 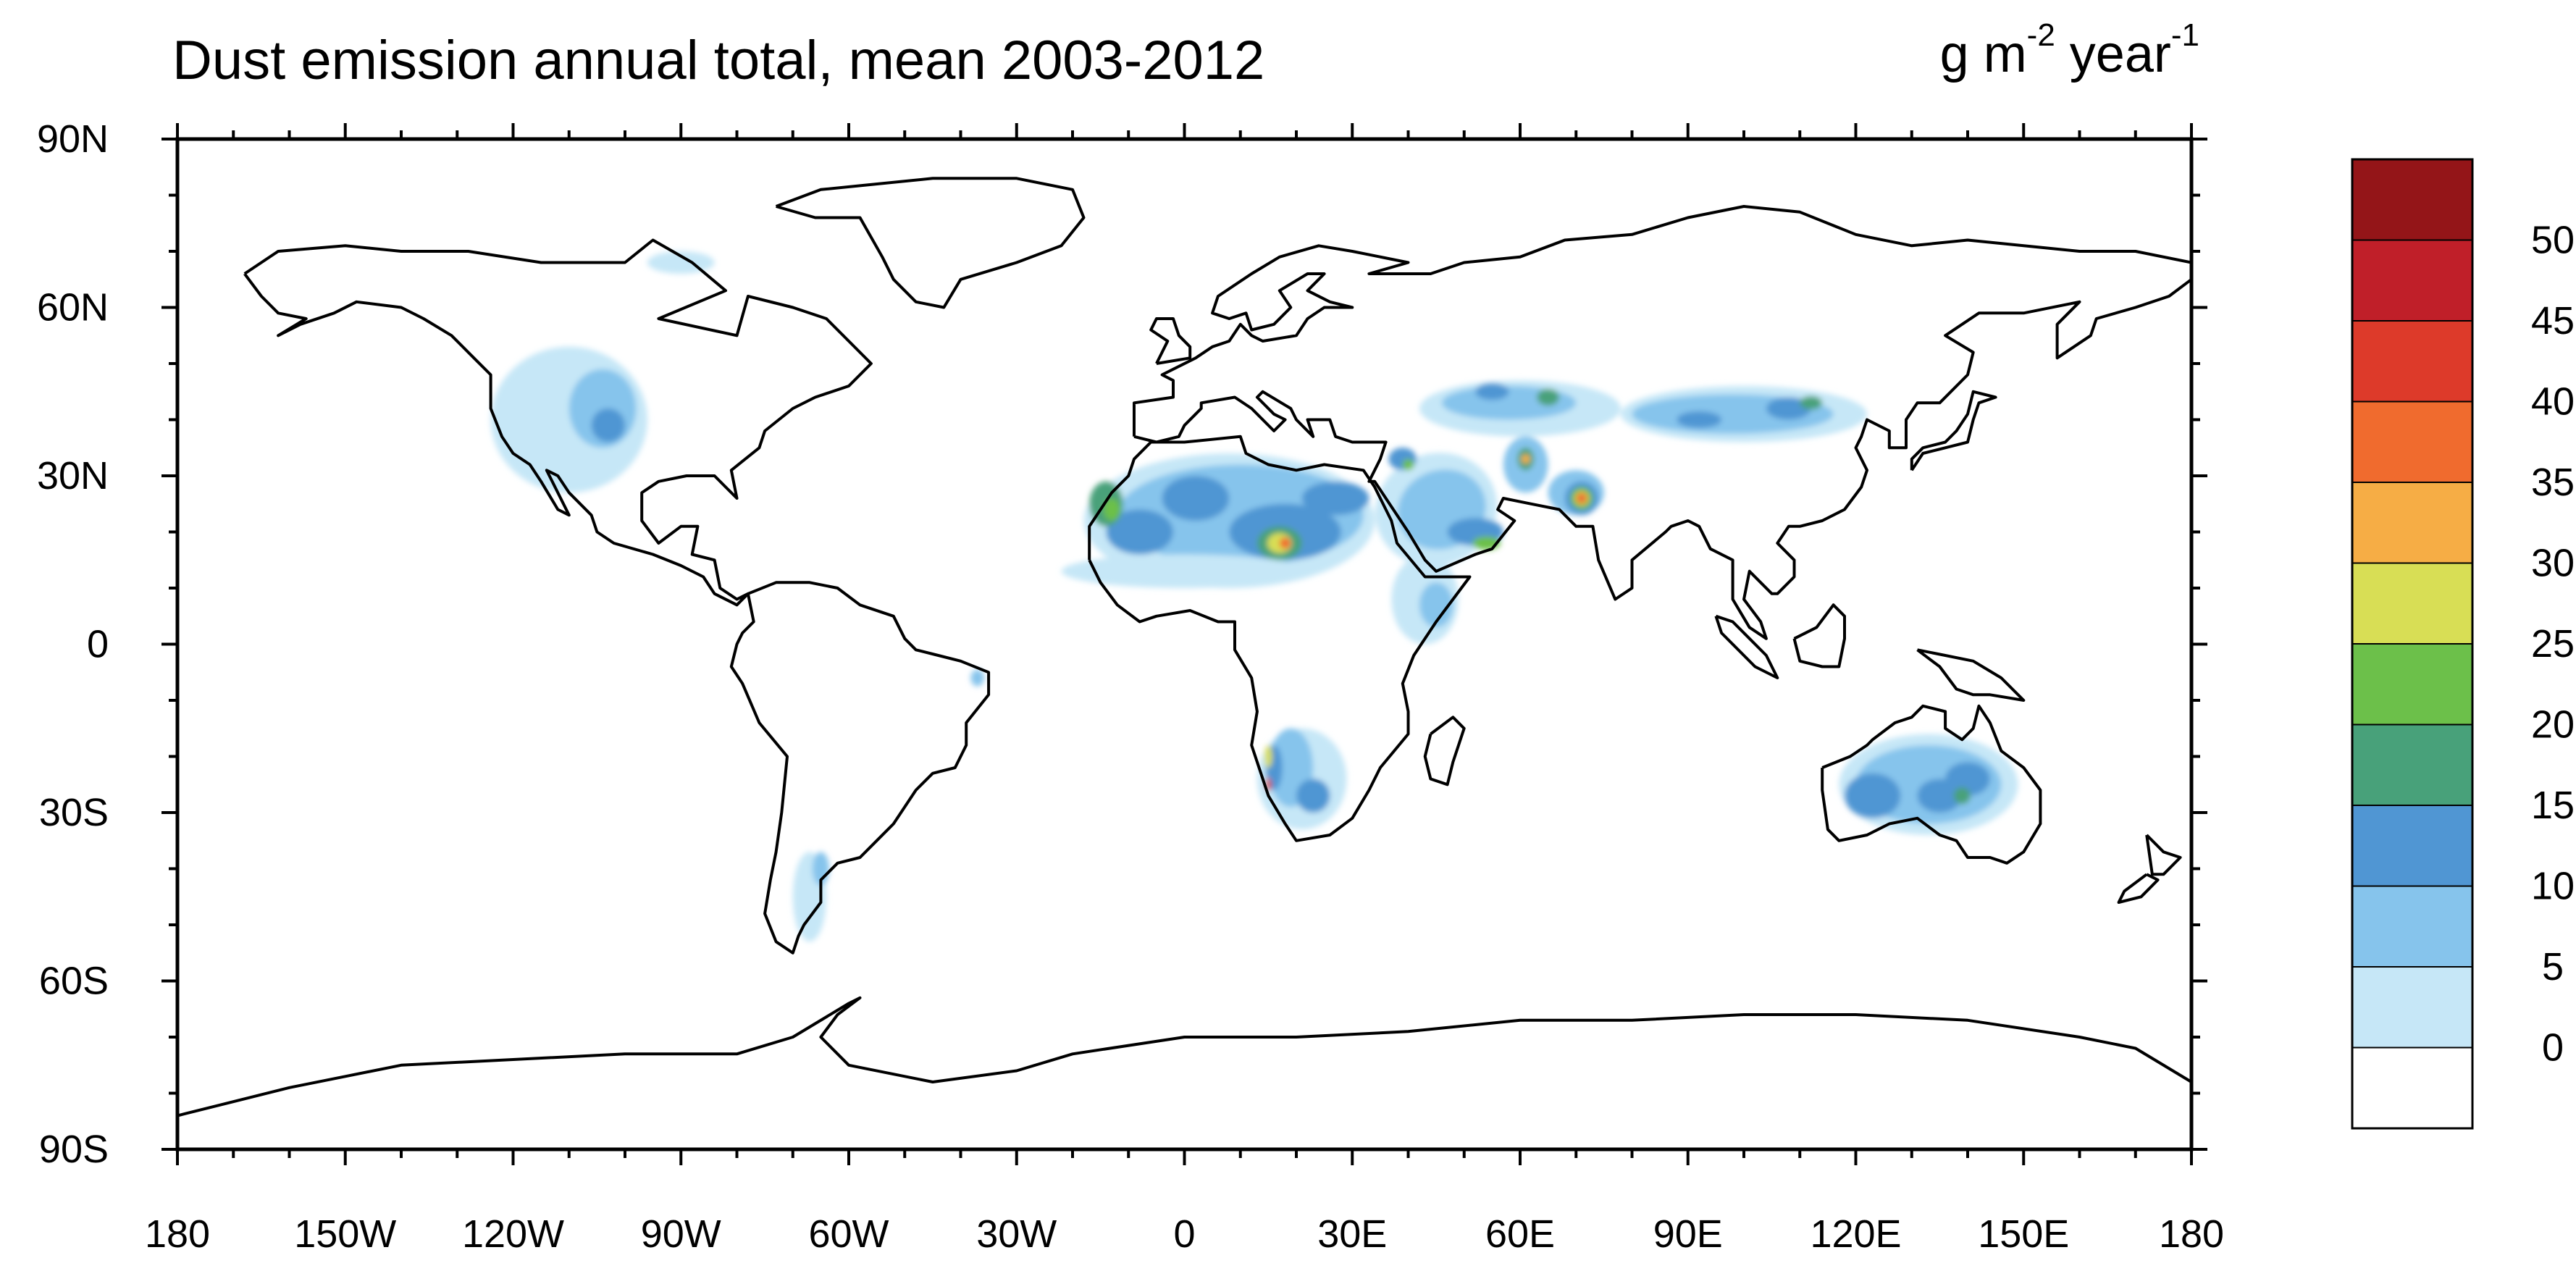 I want to click on coastline-greenland, so click(x=930, y=243).